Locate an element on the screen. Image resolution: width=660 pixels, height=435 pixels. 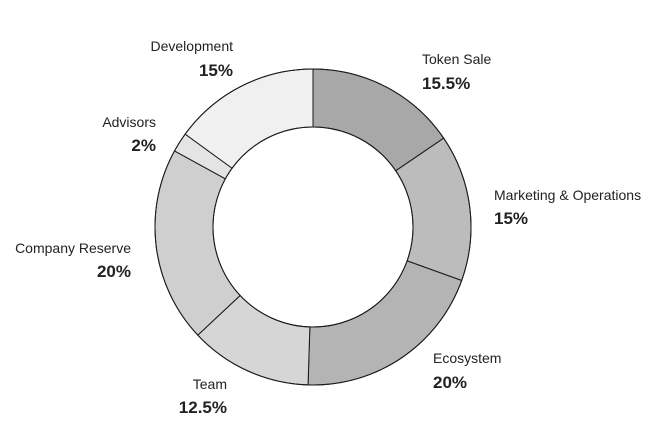
slice-value-token-sale: 15.5% is located at coordinates (446, 83).